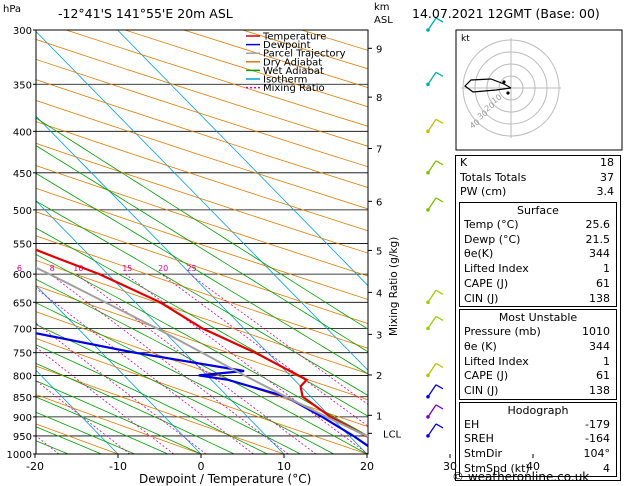  Describe the element at coordinates (304, 54) in the screenshot. I see `legend-label: Parcel Trajectory` at that location.